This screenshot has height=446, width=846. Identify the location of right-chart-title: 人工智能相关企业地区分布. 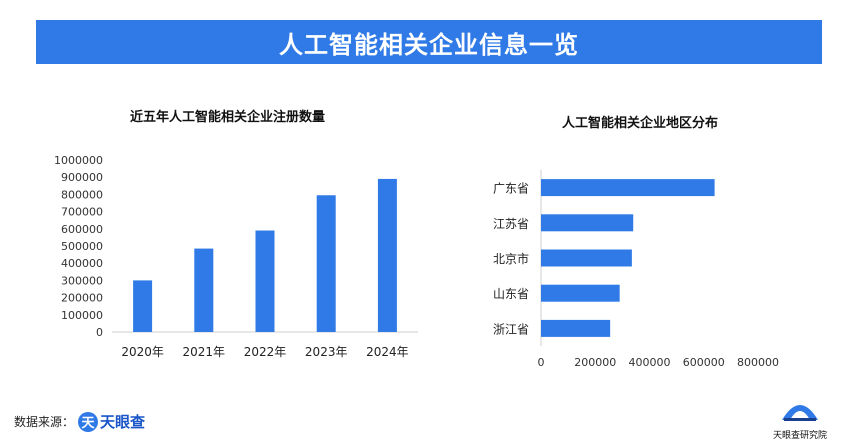
(640, 123).